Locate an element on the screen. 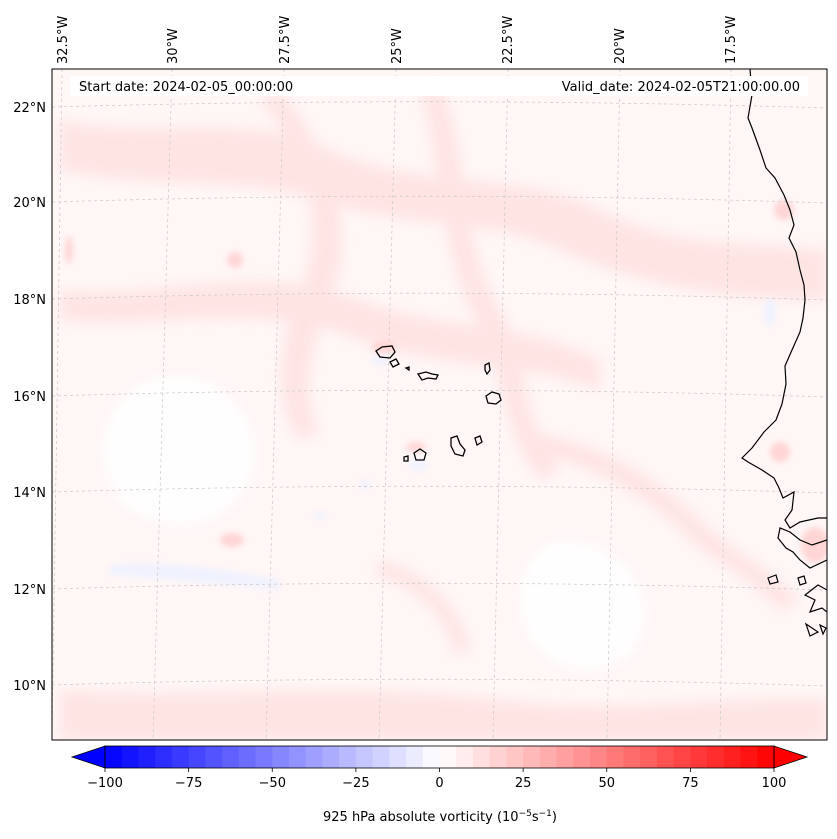 Image resolution: width=837 pixels, height=839 pixels. colorbar-segments is located at coordinates (440, 757).